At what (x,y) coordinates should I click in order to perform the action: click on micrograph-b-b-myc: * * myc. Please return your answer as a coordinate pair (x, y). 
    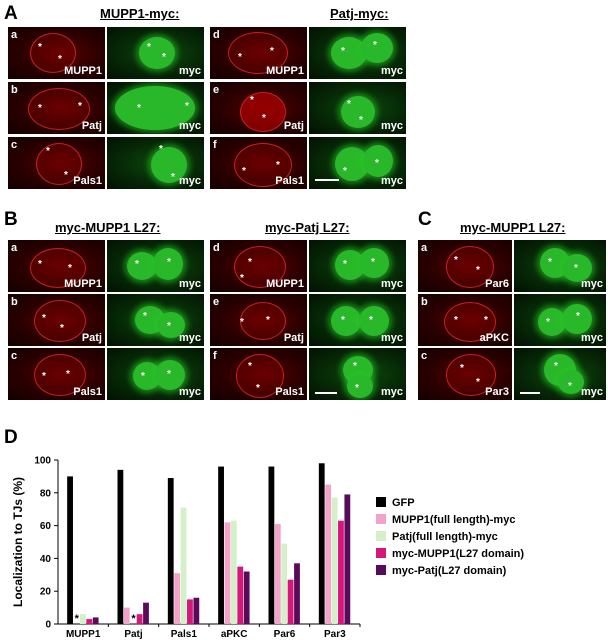
    Looking at the image, I should click on (155, 320).